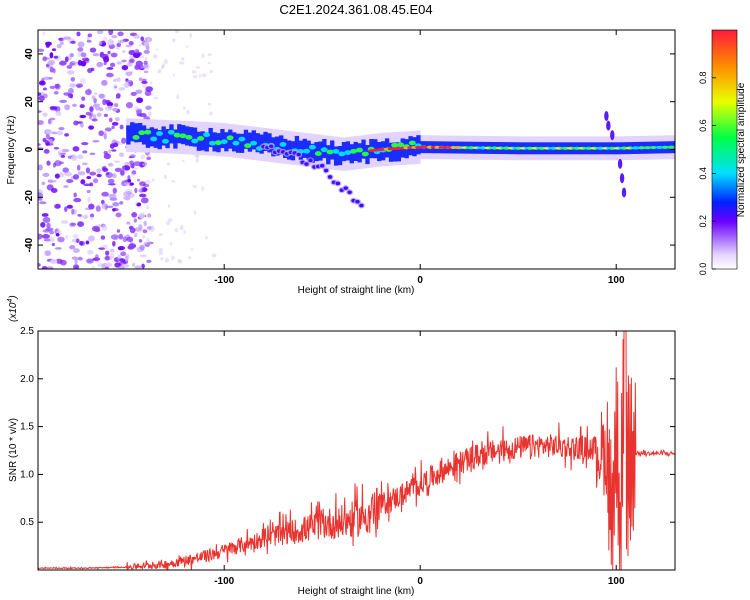 The width and height of the screenshot is (750, 600). I want to click on snr-scale-close: ), so click(13, 297).